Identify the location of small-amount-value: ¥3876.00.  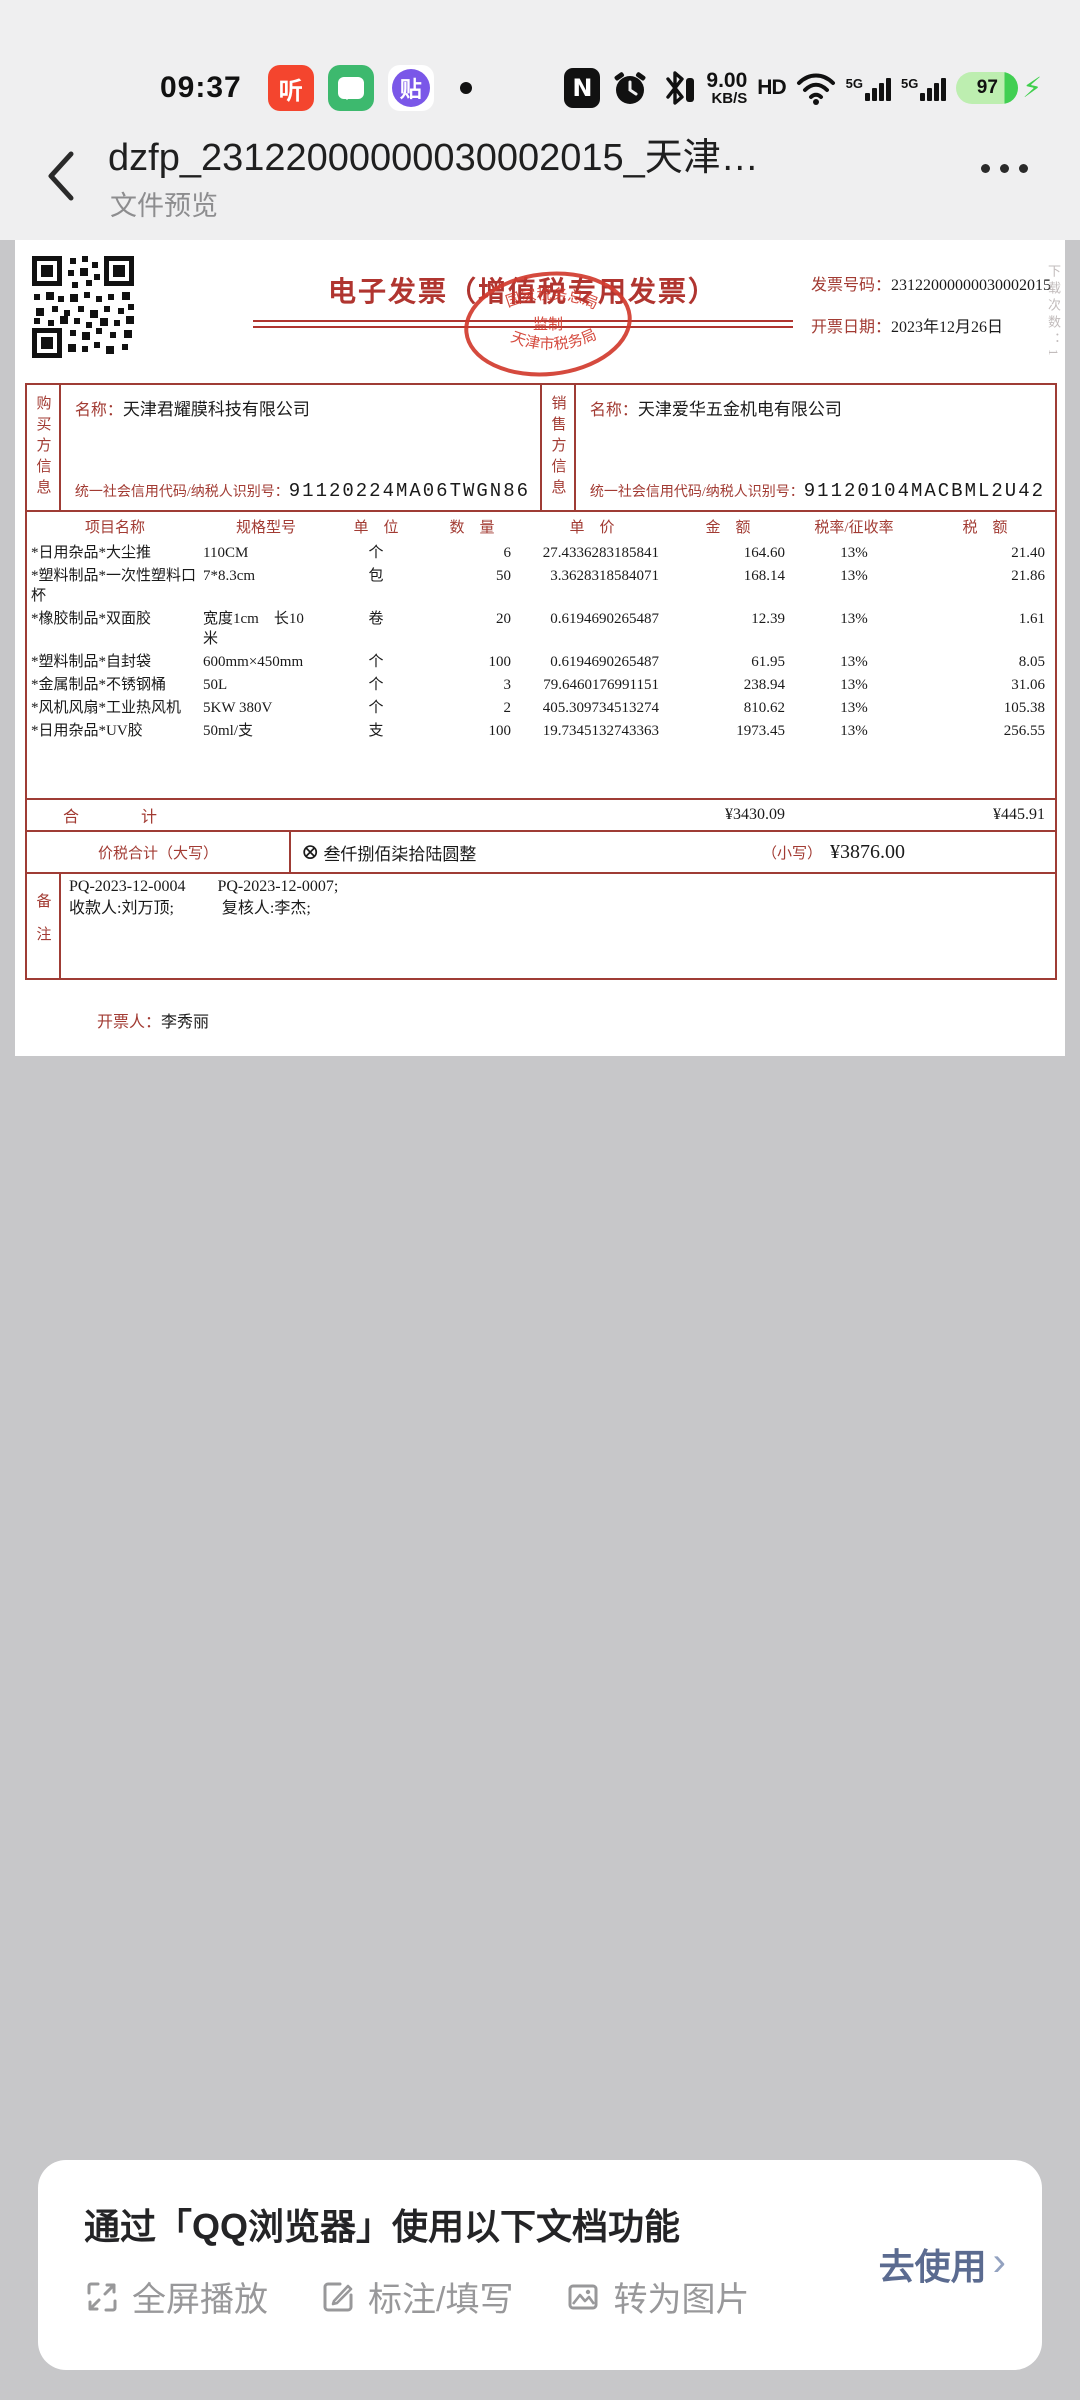
(867, 851).